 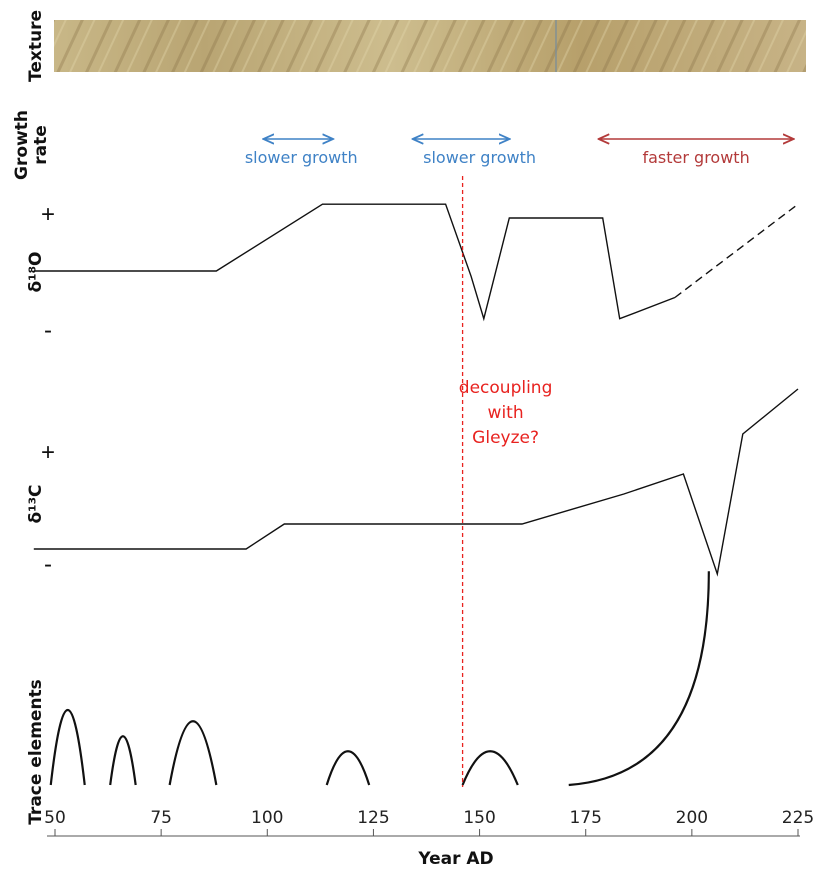 I want to click on d18o-series-dashed, so click(x=736, y=251).